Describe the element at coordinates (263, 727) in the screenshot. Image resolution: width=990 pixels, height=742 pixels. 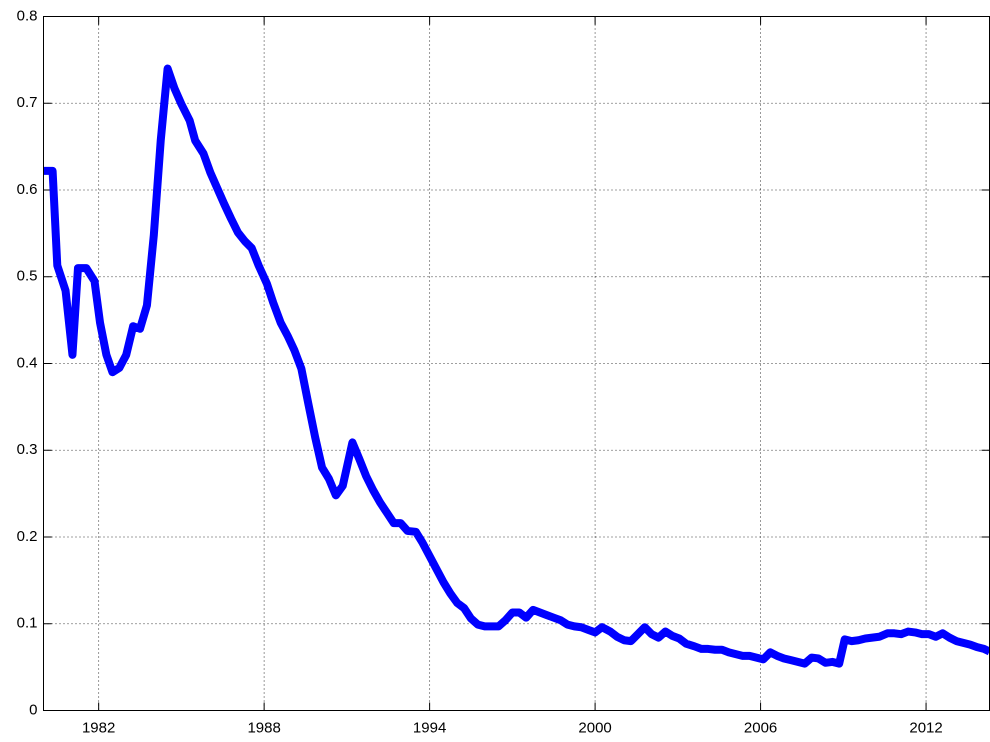
I see `x-tick-label: 1988` at that location.